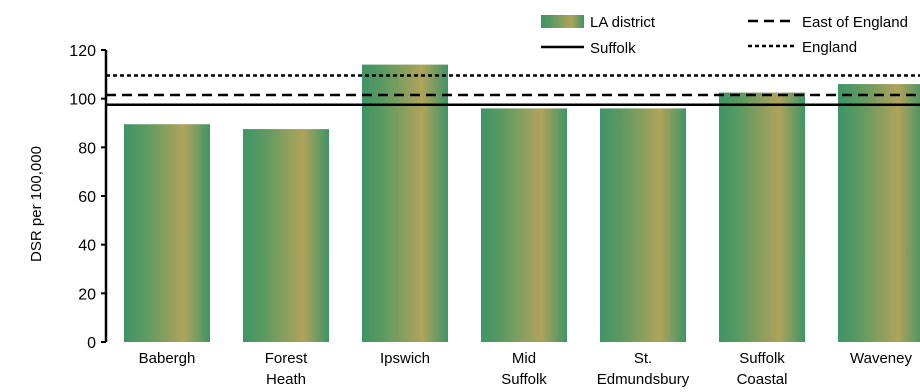  What do you see at coordinates (82, 51) in the screenshot?
I see `y-tick-label-6: 120` at bounding box center [82, 51].